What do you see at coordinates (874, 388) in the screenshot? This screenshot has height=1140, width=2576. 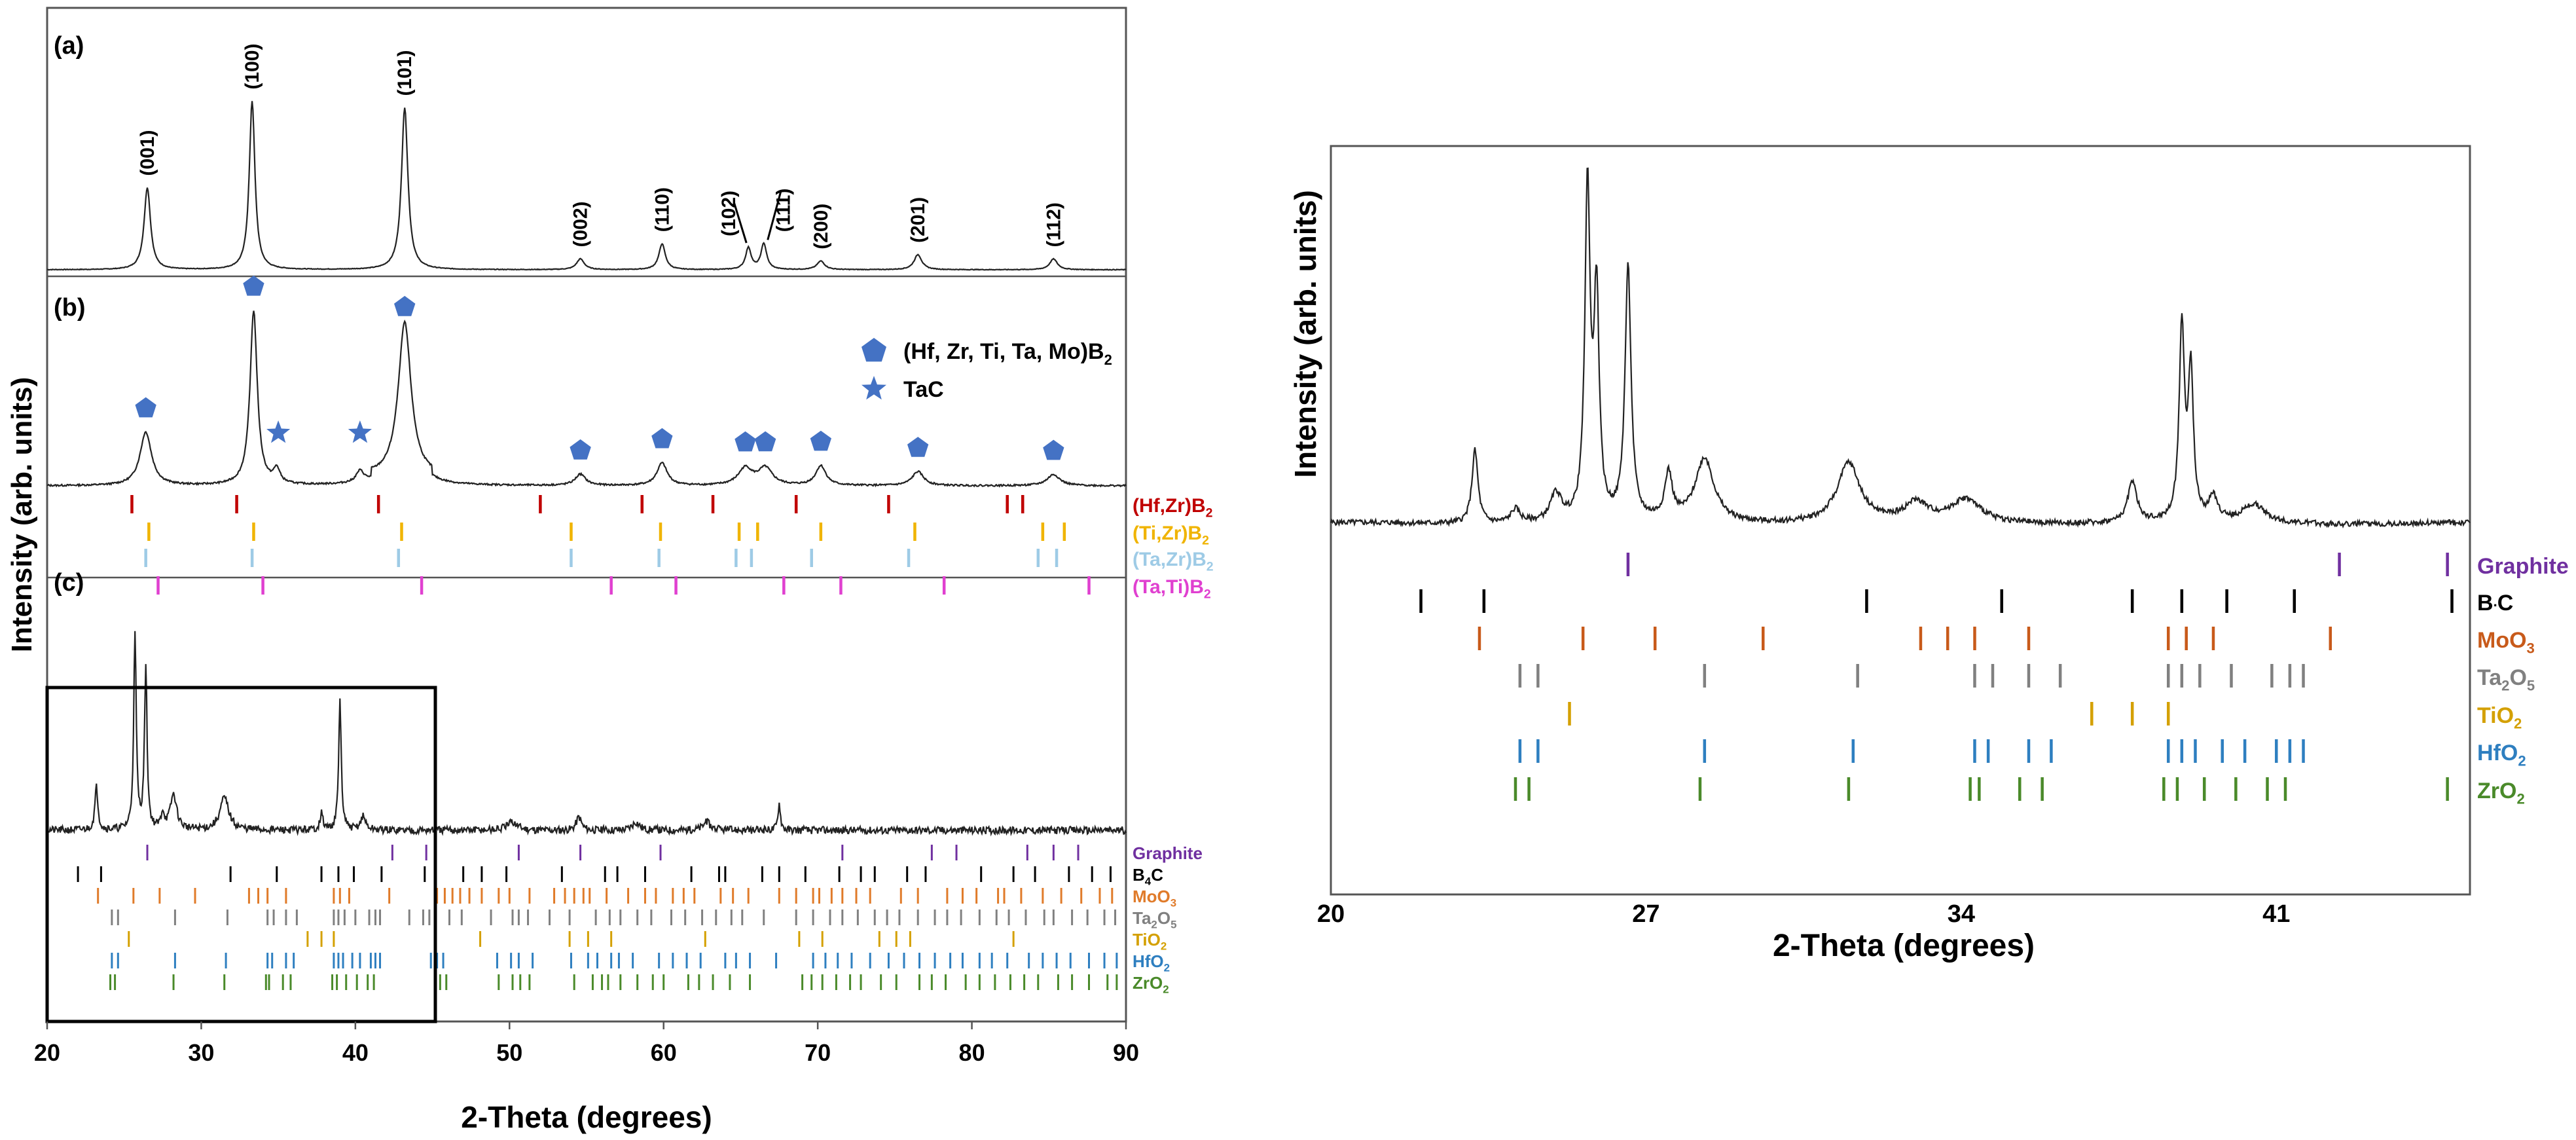 I see `legend-star-icon` at bounding box center [874, 388].